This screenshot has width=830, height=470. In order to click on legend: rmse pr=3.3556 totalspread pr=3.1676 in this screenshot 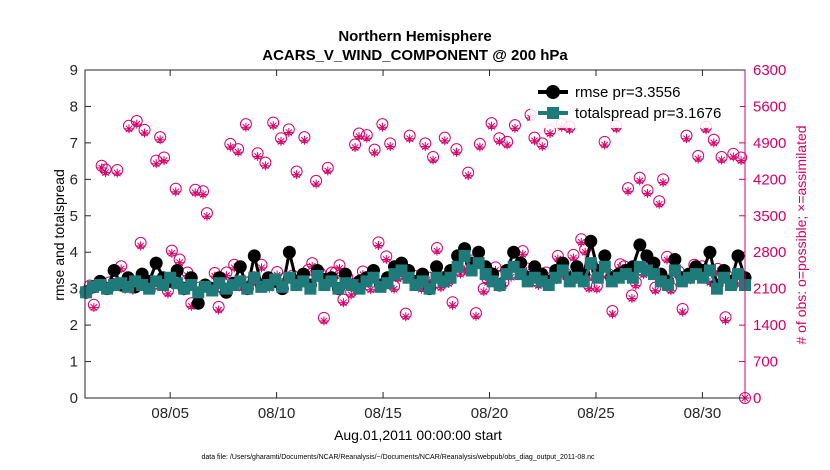, I will do `click(635, 103)`.